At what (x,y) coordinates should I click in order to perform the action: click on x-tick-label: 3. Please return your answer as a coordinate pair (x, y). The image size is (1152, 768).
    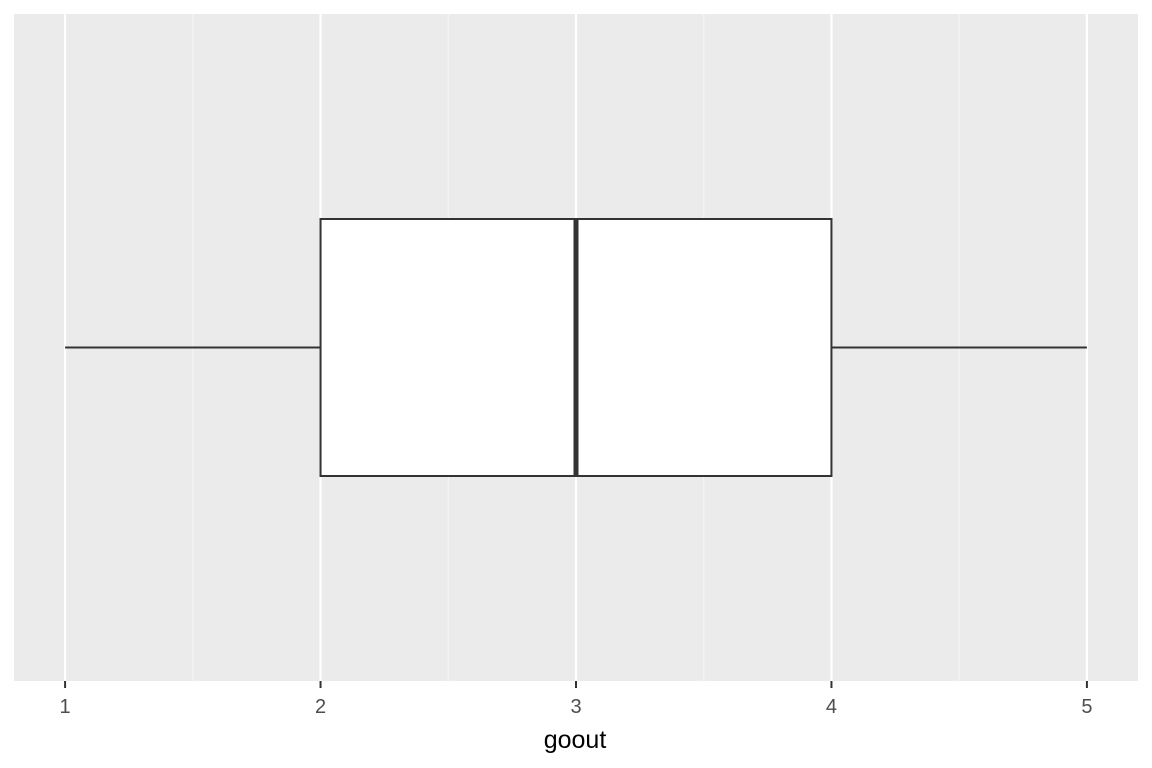
    Looking at the image, I should click on (575, 707).